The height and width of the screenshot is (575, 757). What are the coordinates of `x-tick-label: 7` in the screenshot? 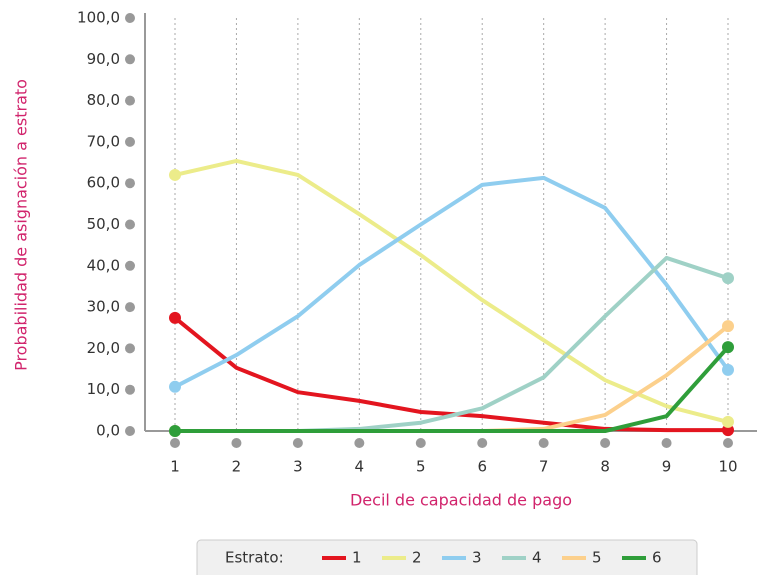 It's located at (544, 467).